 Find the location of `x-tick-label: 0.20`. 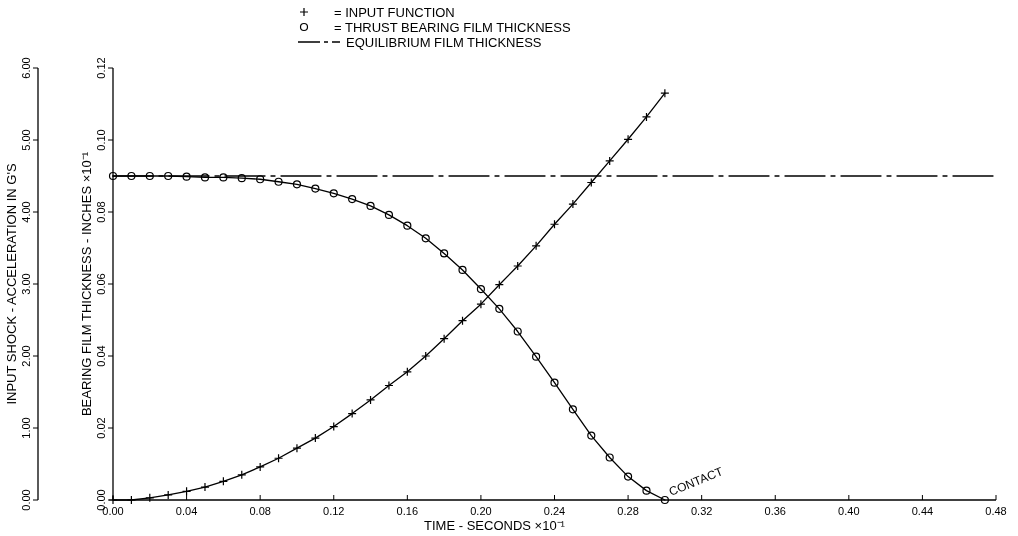

x-tick-label: 0.20 is located at coordinates (481, 511).